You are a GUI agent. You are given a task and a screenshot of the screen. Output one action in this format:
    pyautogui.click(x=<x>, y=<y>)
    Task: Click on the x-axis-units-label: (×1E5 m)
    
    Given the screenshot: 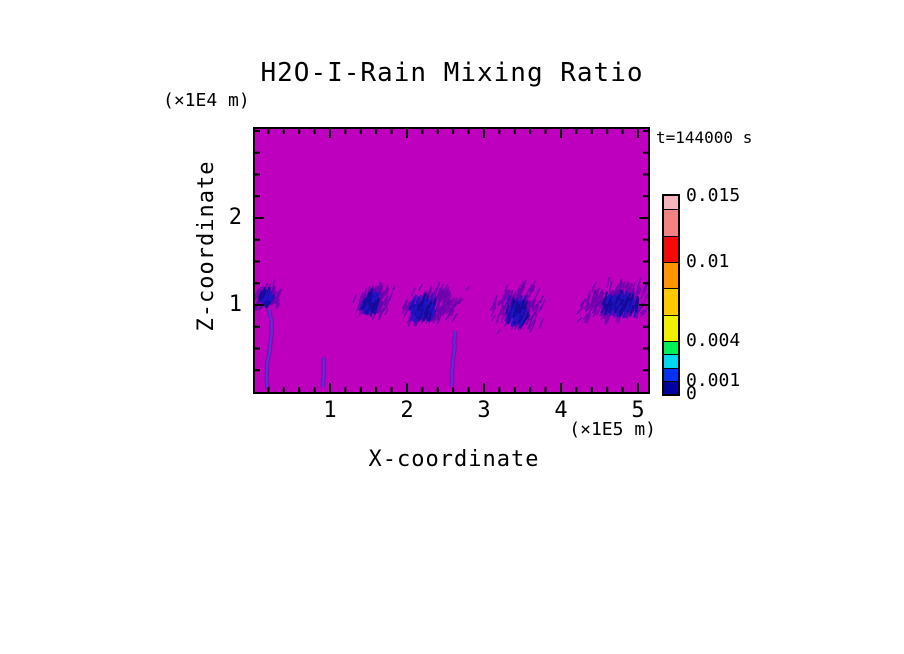 What is the action you would take?
    pyautogui.click(x=612, y=429)
    